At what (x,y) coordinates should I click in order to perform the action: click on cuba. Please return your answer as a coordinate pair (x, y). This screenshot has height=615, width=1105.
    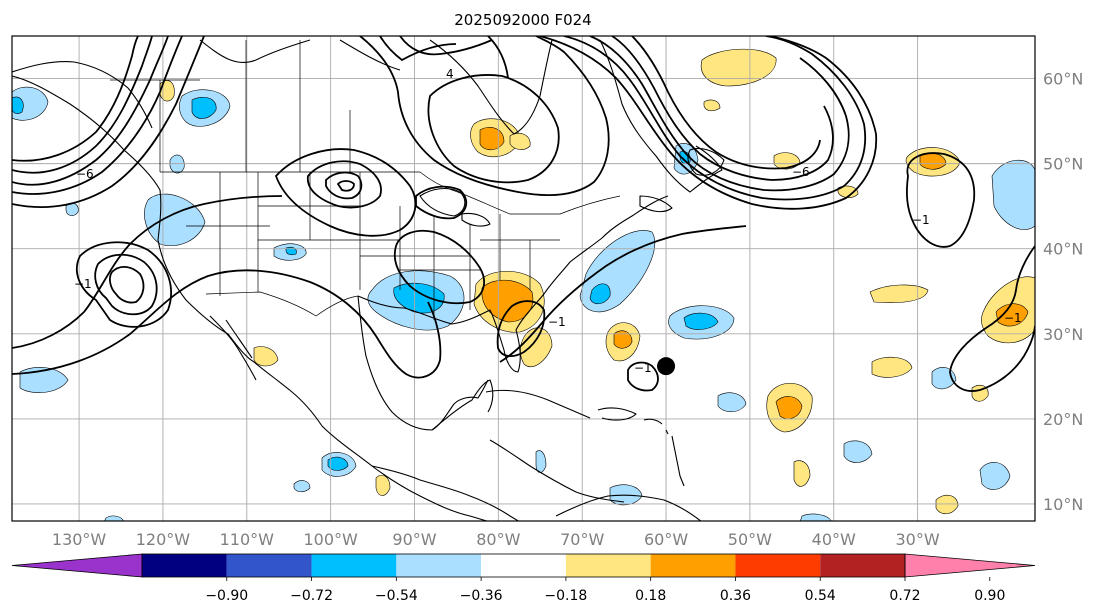
    Looking at the image, I should click on (538, 404).